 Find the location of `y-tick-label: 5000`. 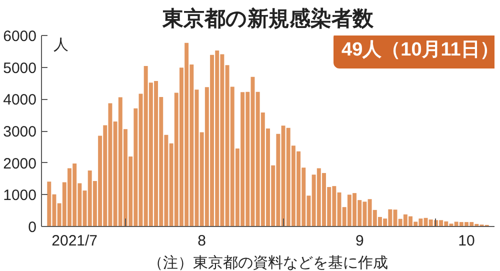

y-tick-label: 5000 is located at coordinates (20, 68).